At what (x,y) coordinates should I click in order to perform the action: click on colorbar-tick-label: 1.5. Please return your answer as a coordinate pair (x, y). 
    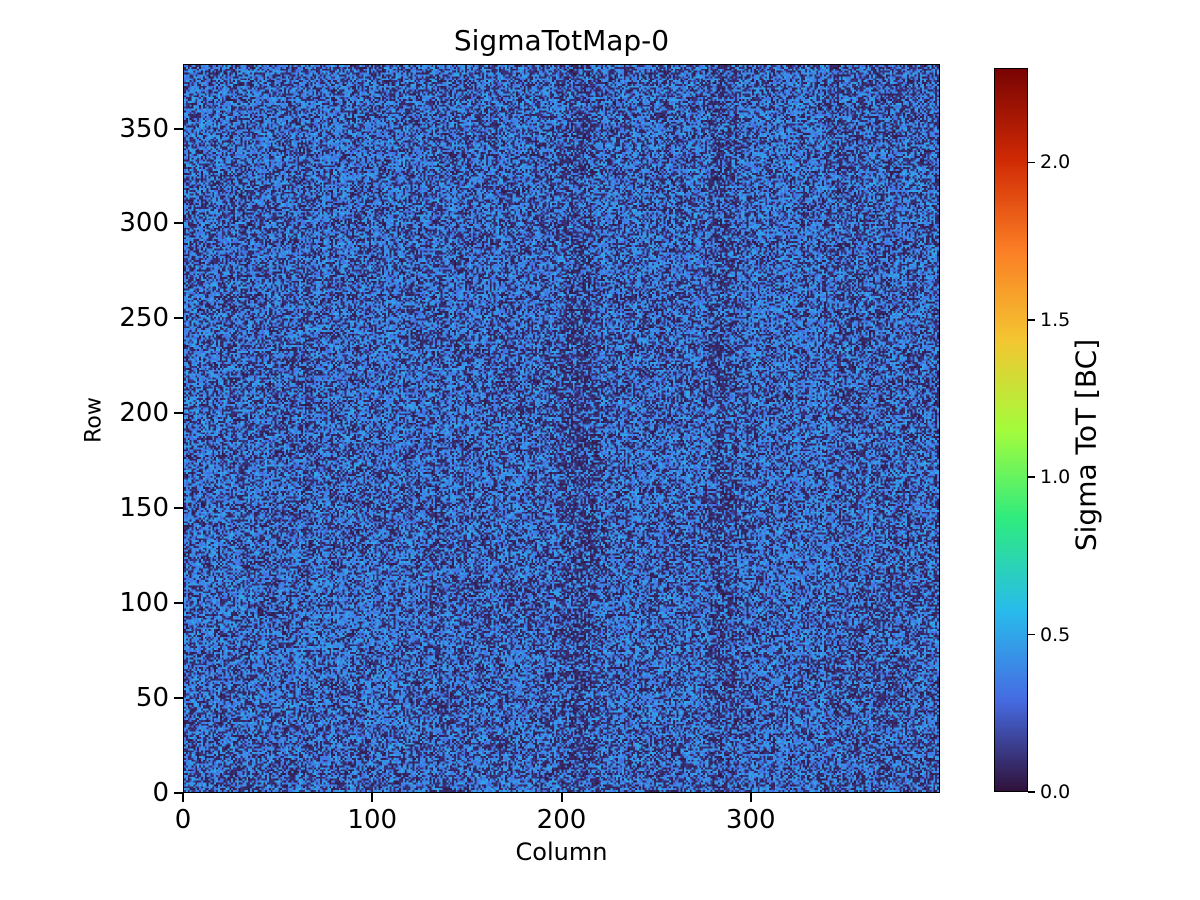
    Looking at the image, I should click on (1055, 319).